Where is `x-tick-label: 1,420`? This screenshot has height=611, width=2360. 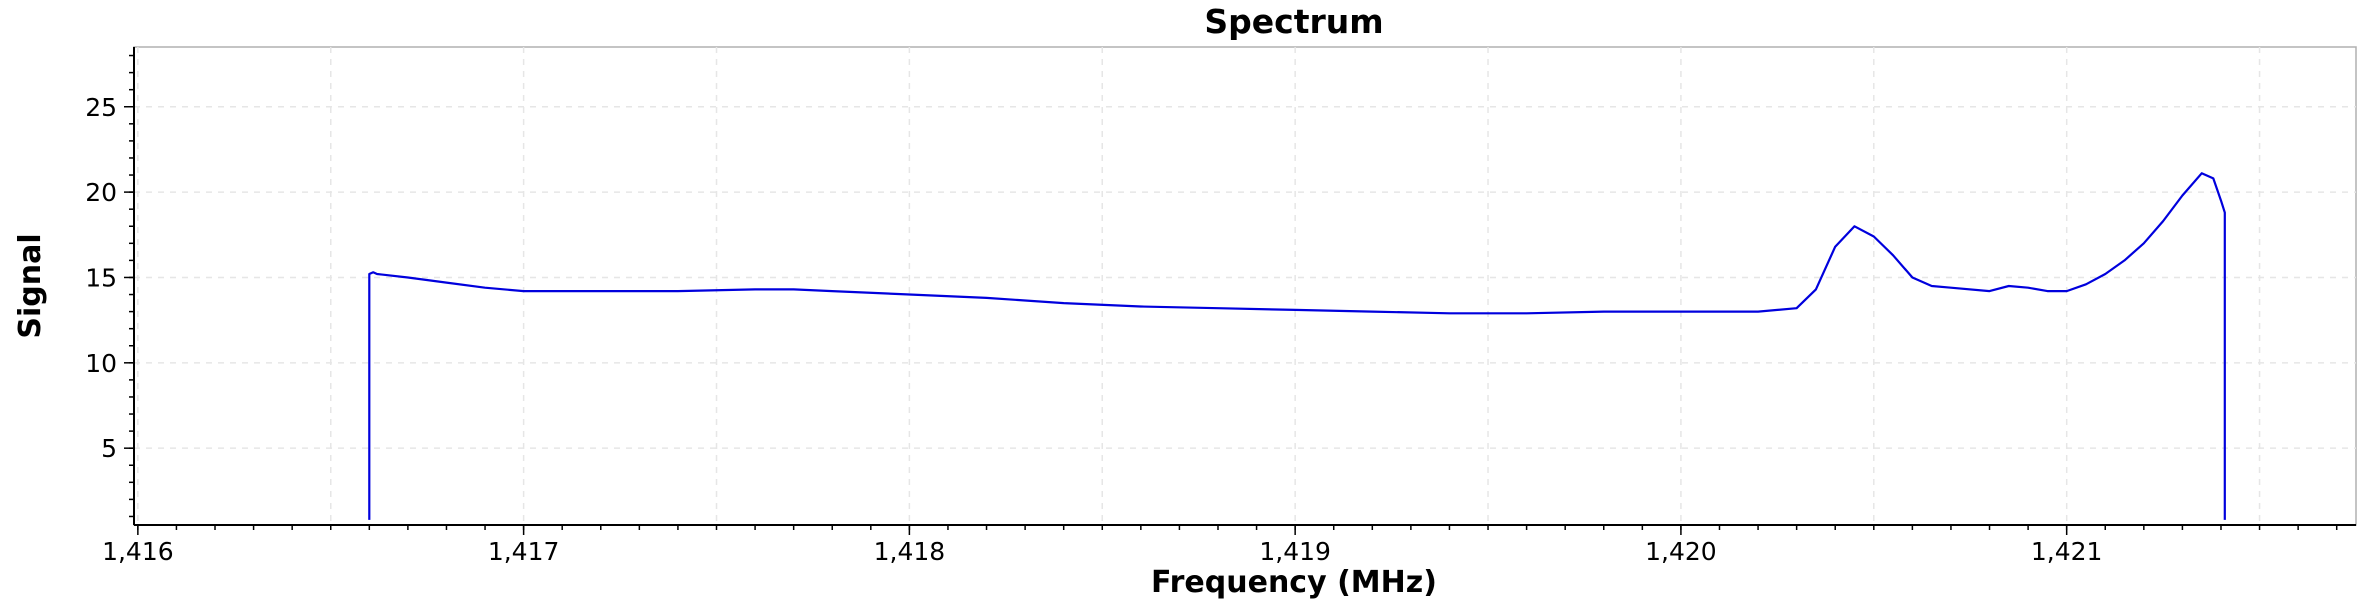 x-tick-label: 1,420 is located at coordinates (1681, 551).